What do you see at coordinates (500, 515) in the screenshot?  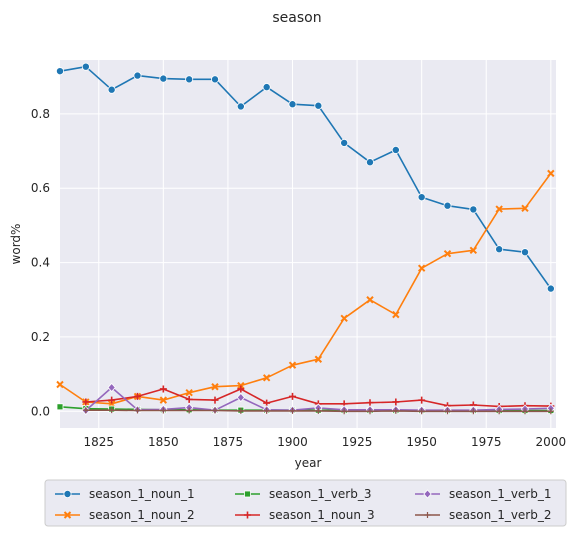 I see `legend-label: season_1_verb_2` at bounding box center [500, 515].